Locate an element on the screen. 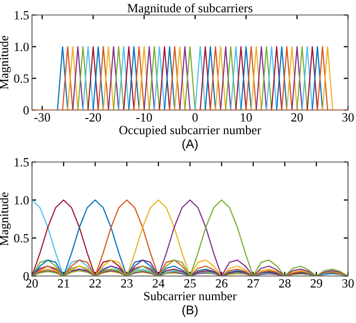  chart-title: Magnitude of subcarriers is located at coordinates (190, 9).